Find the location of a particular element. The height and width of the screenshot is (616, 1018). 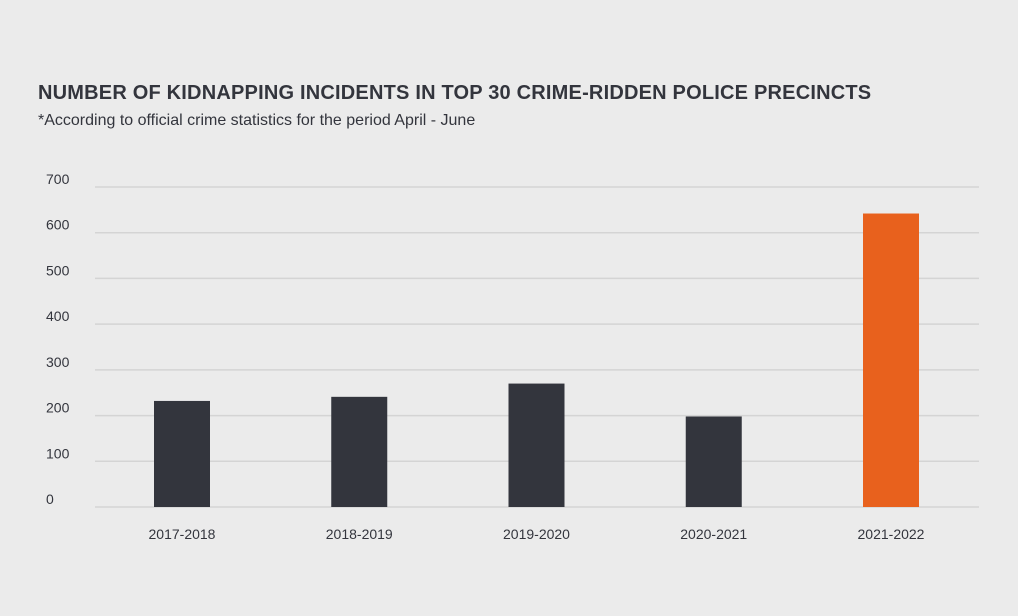

y-tick-label: 200 is located at coordinates (58, 408).